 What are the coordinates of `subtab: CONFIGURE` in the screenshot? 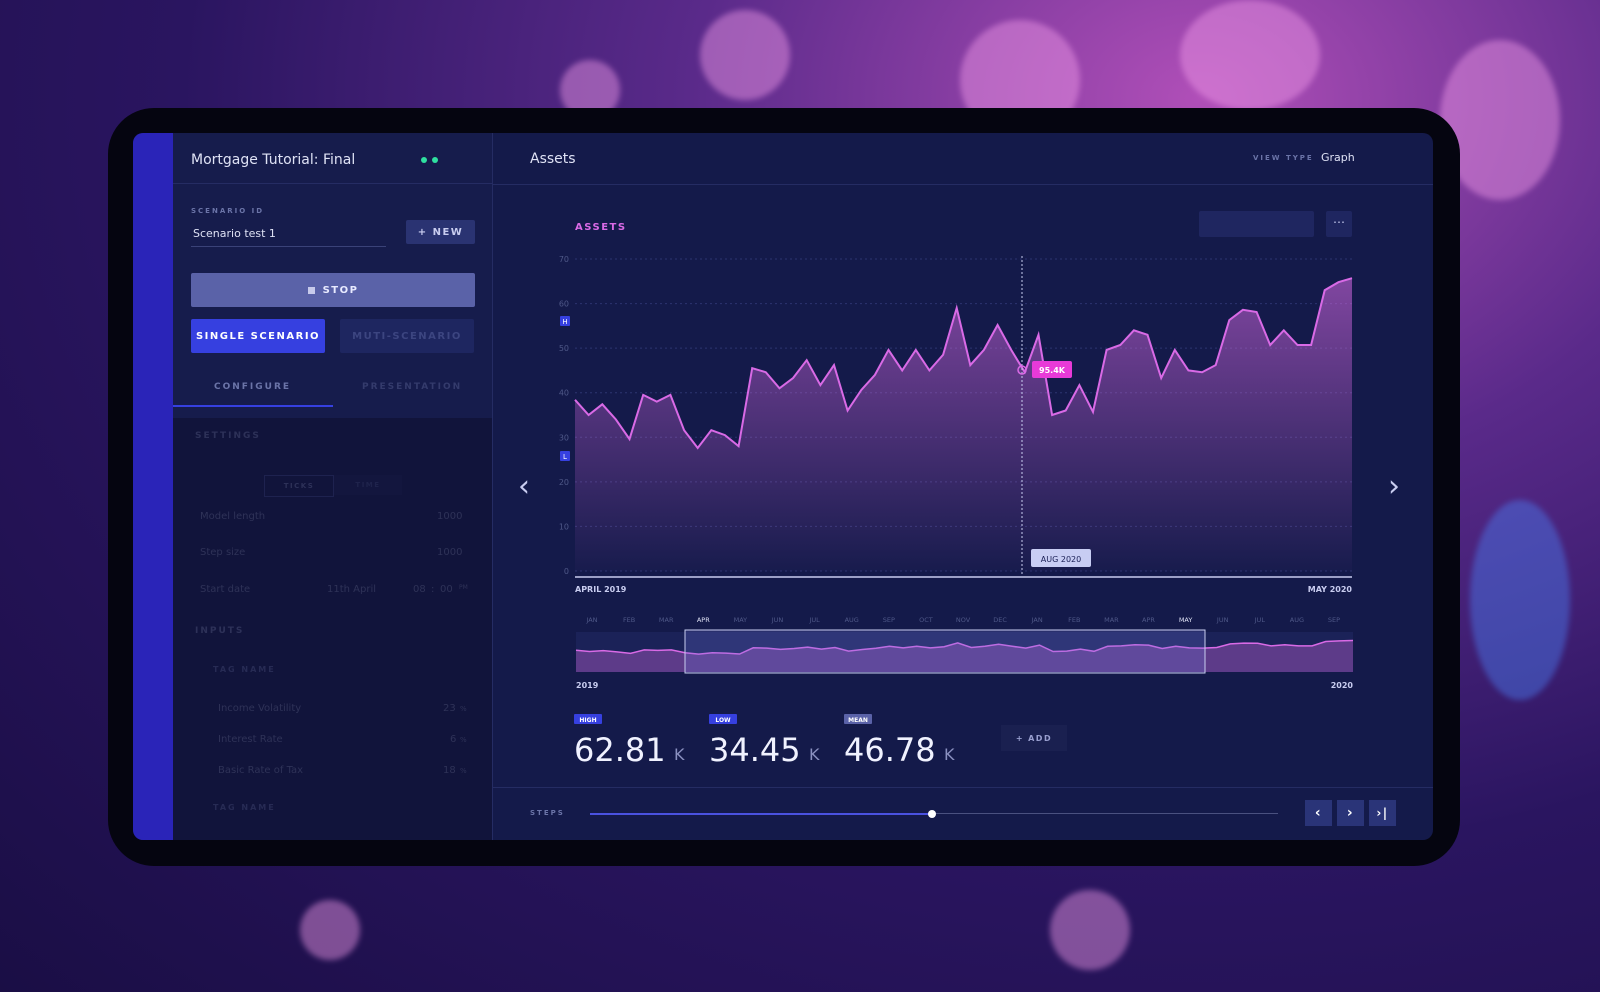 It's located at (253, 387).